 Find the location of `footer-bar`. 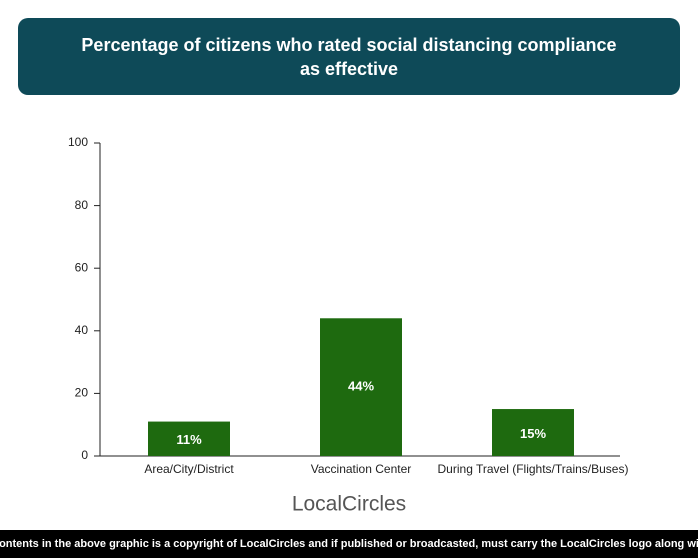

footer-bar is located at coordinates (349, 544).